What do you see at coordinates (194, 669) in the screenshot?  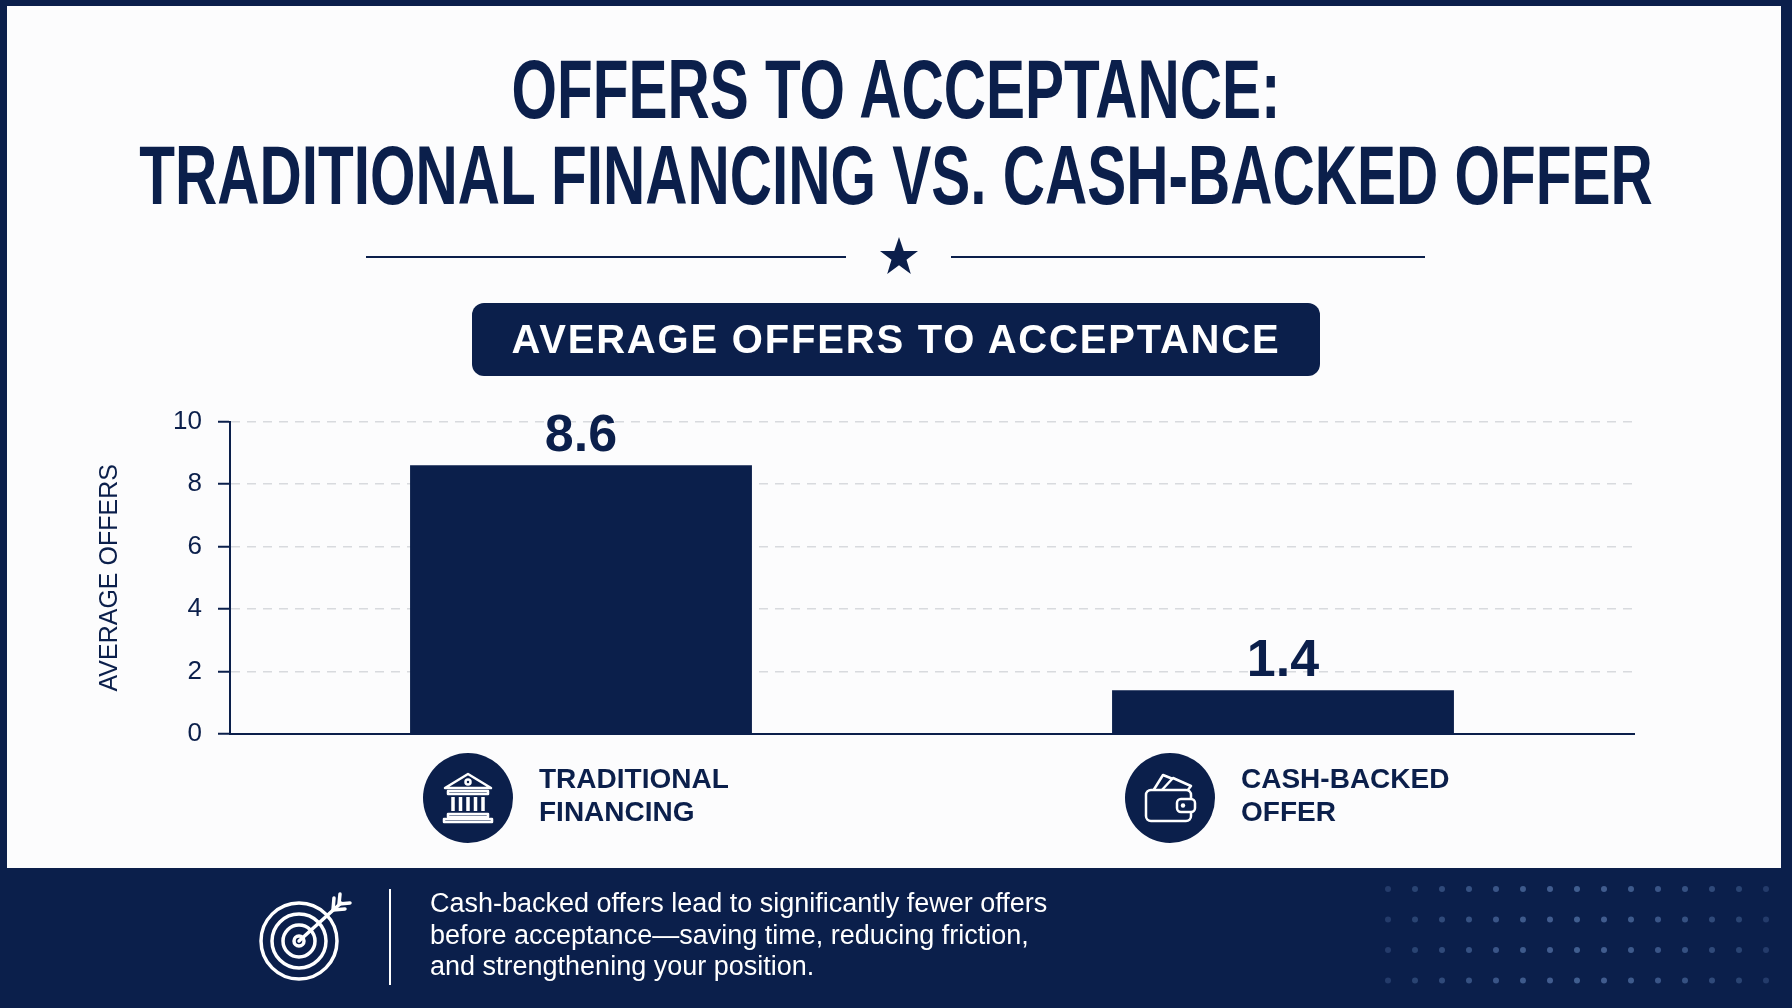 I see `y-tick-label: 2` at bounding box center [194, 669].